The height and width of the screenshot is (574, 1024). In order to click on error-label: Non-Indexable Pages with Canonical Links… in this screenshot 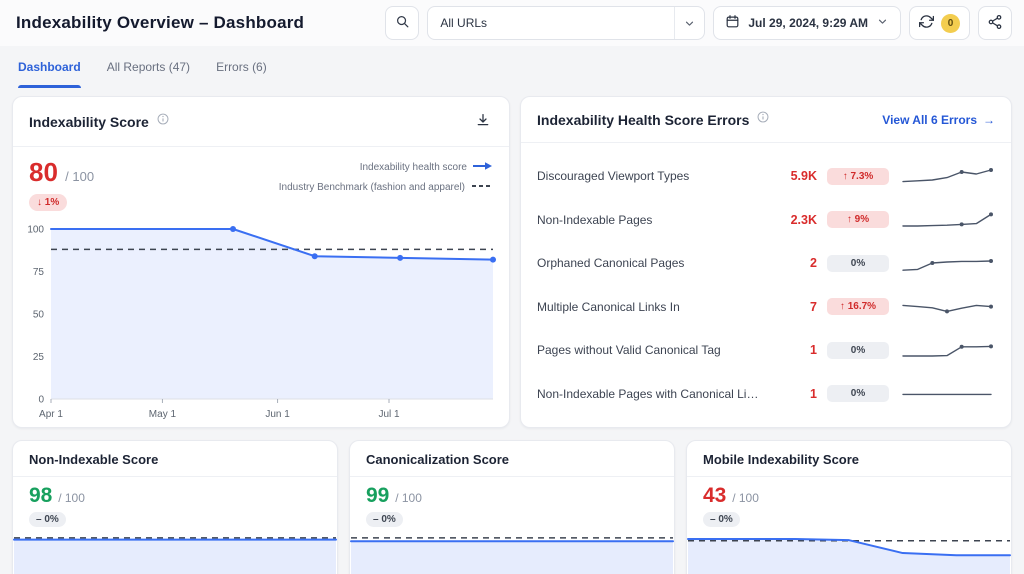, I will do `click(650, 393)`.